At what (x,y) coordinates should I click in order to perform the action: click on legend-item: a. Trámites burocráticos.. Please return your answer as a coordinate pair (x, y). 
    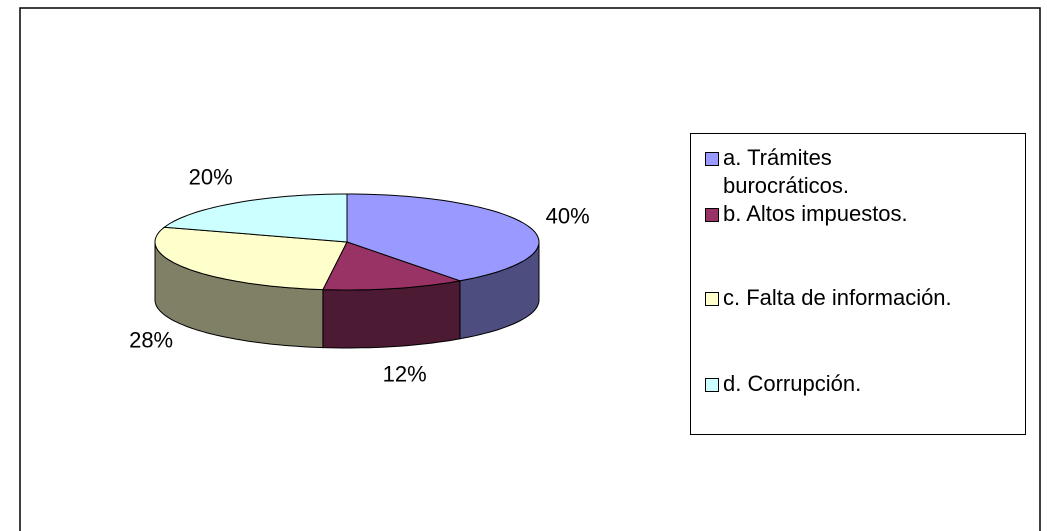
    Looking at the image, I should click on (834, 172).